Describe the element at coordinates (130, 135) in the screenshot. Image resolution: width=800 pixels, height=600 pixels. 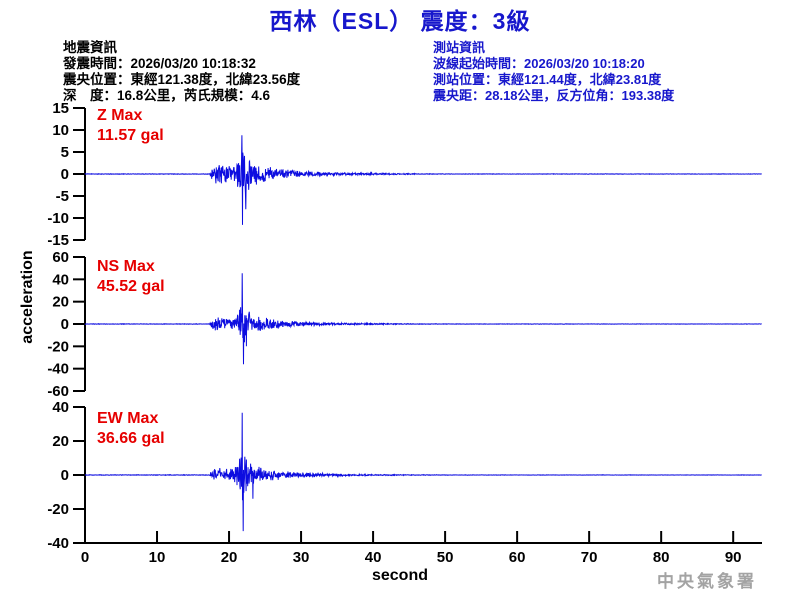
I see `z-max-value: 11.57 gal` at that location.